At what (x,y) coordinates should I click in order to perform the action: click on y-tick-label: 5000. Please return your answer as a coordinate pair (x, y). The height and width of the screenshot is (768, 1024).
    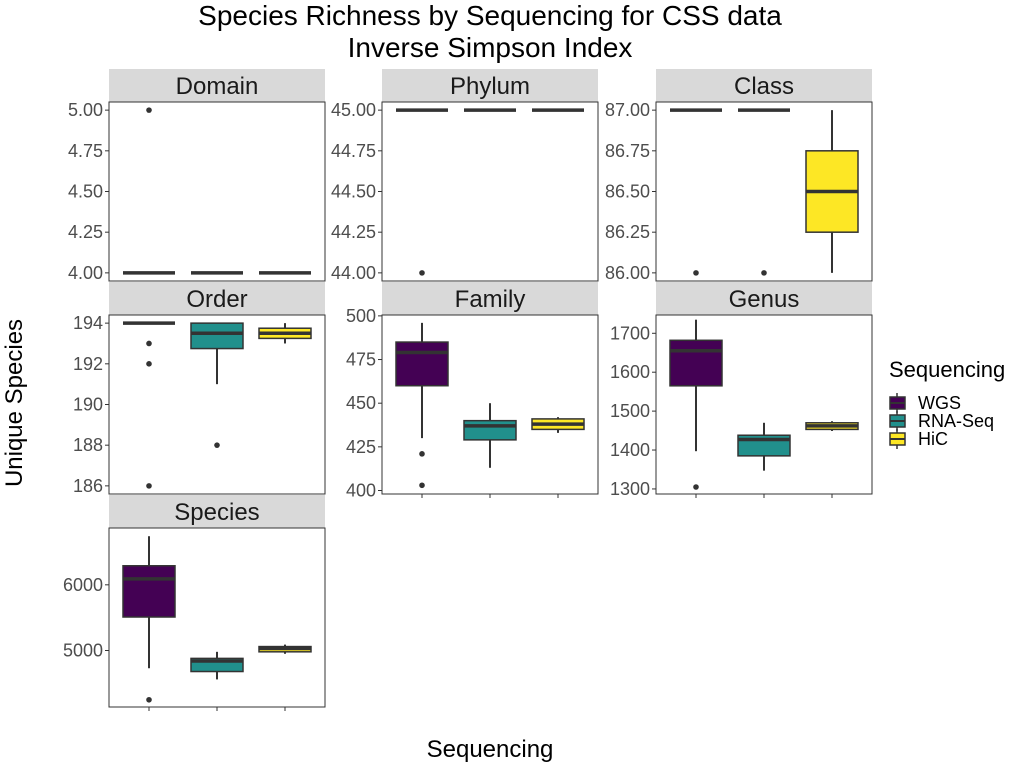
    Looking at the image, I should click on (83, 651).